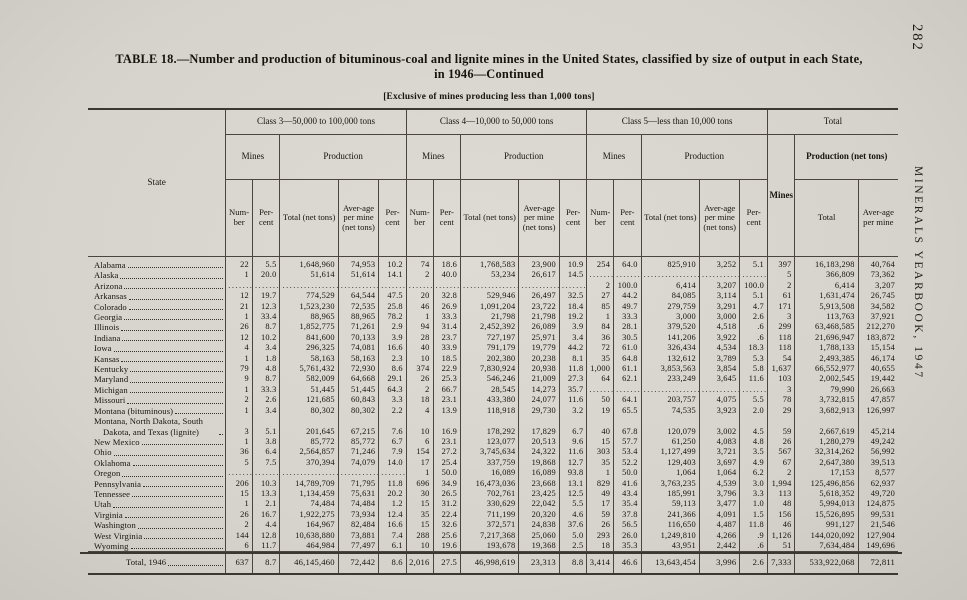 This screenshot has height=600, width=967. I want to click on state-label: Arizona, so click(108, 285).